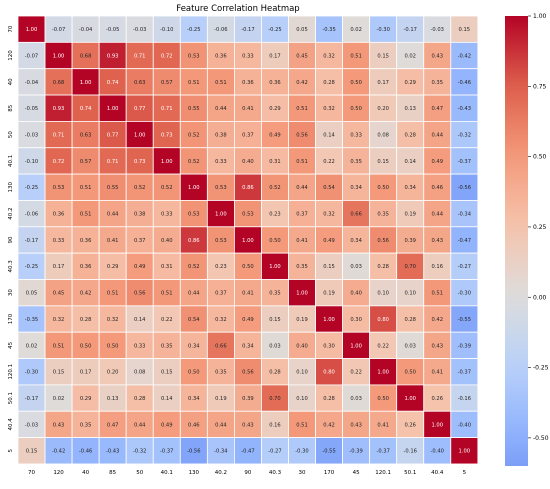  What do you see at coordinates (140, 373) in the screenshot?
I see `heatmap-cell-value: 0.08` at bounding box center [140, 373].